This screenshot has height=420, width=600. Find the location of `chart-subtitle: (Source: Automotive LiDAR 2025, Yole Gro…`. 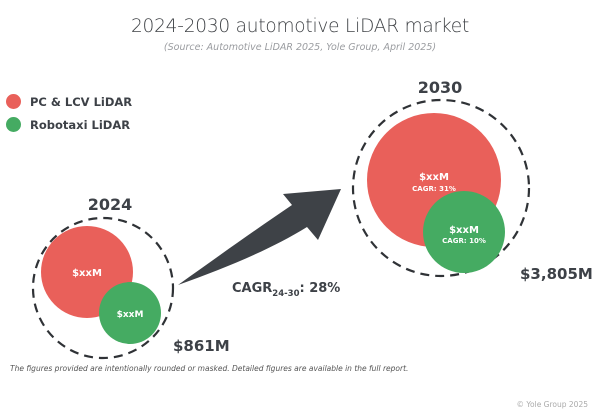

chart-subtitle: (Source: Automotive LiDAR 2025, Yole Gro… is located at coordinates (300, 47).